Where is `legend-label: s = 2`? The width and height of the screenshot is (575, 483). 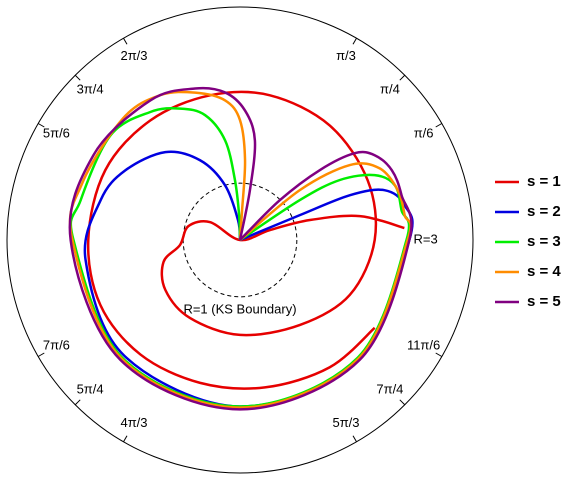
legend-label: s = 2 is located at coordinates (544, 211).